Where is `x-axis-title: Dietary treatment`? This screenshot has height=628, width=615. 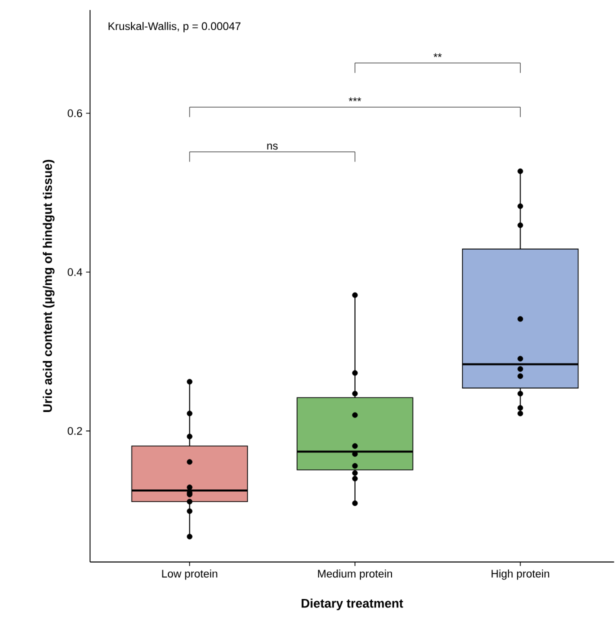
x-axis-title: Dietary treatment is located at coordinates (353, 604).